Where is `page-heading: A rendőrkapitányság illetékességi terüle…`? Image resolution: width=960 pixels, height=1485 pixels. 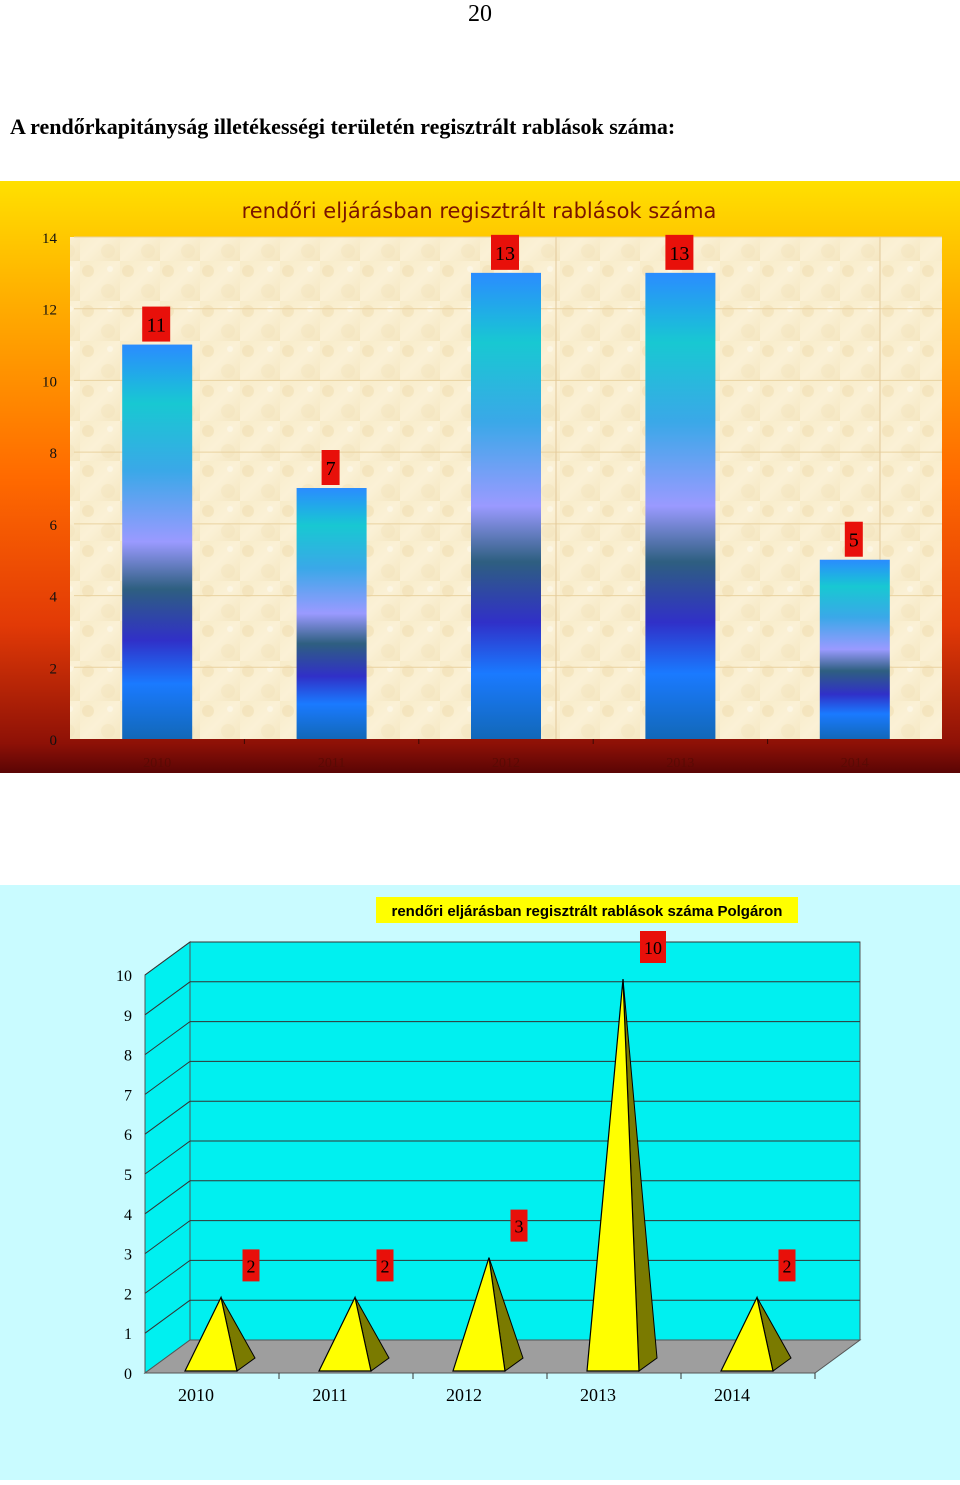
page-heading: A rendőrkapitányság illetékességi terüle… is located at coordinates (343, 126).